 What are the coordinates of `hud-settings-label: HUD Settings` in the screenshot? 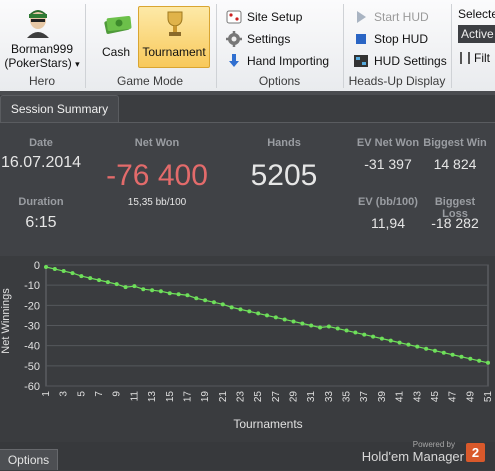 It's located at (410, 61).